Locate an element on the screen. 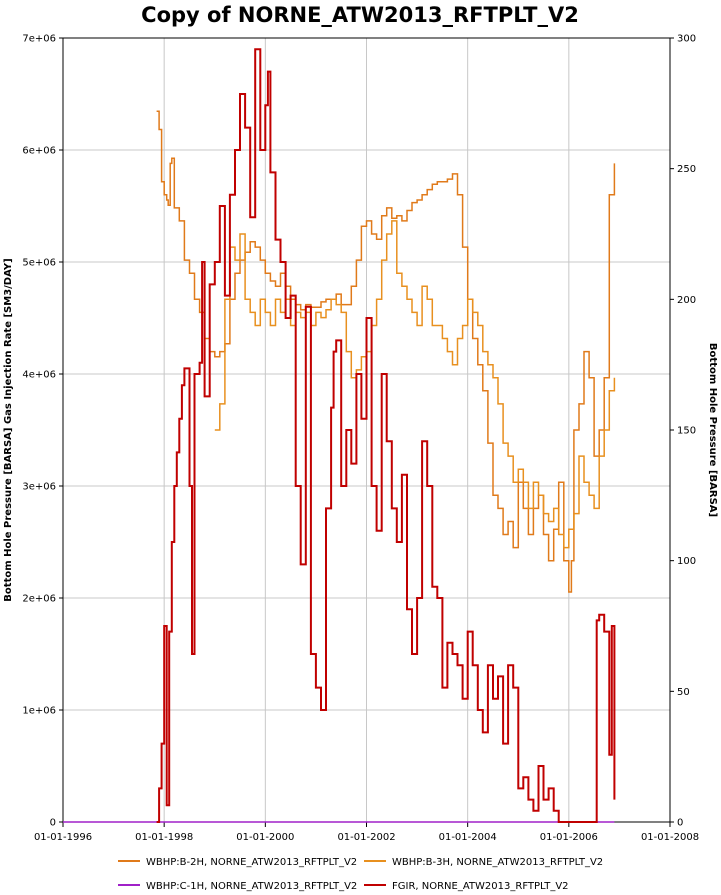  y-right-axis-label: Bottom Hole Pressure [BARSA] is located at coordinates (712, 430).